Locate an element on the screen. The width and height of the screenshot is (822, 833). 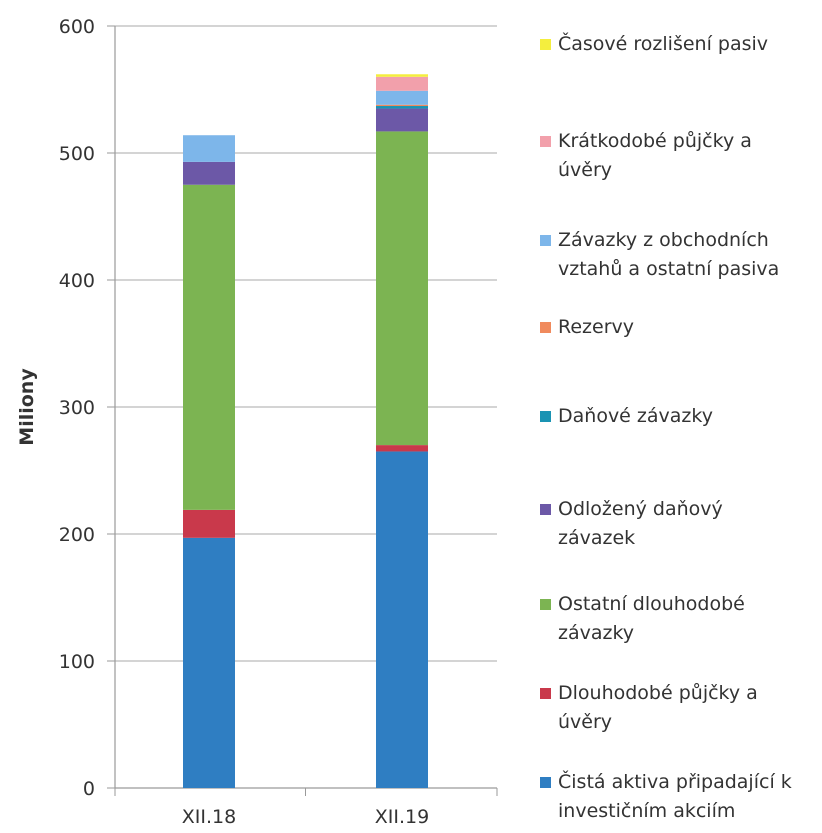
x-tick-label: XII.18 is located at coordinates (209, 817).